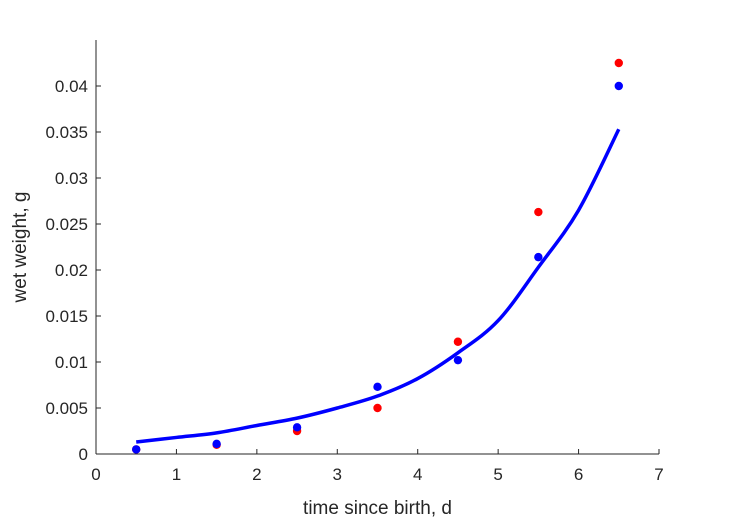  I want to click on x-tick-label: 0, so click(95, 474).